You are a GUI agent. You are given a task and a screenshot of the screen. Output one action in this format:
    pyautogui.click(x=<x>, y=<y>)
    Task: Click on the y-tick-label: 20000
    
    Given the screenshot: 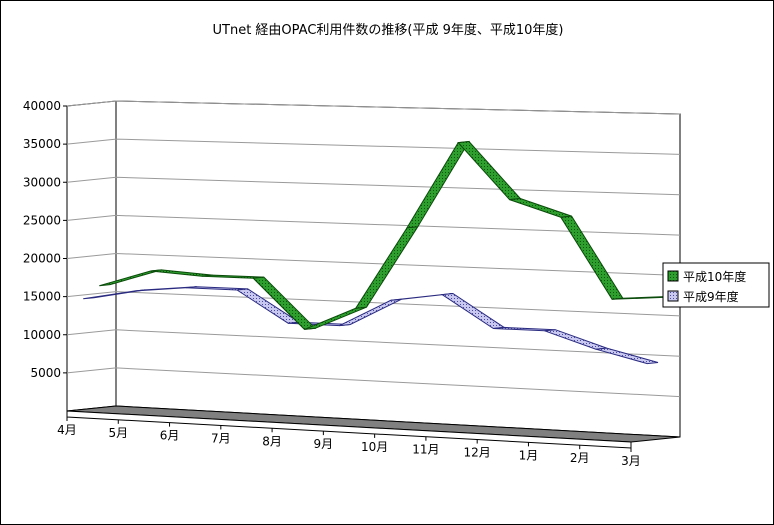 What is the action you would take?
    pyautogui.click(x=42, y=259)
    